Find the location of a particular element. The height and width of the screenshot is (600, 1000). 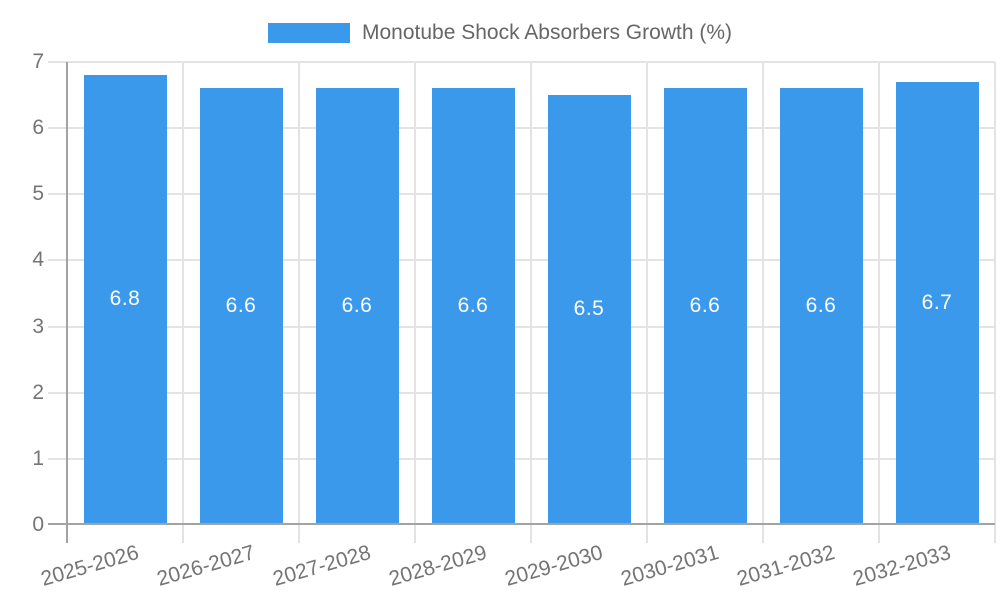

bar-value-label: 6.8 is located at coordinates (125, 298).